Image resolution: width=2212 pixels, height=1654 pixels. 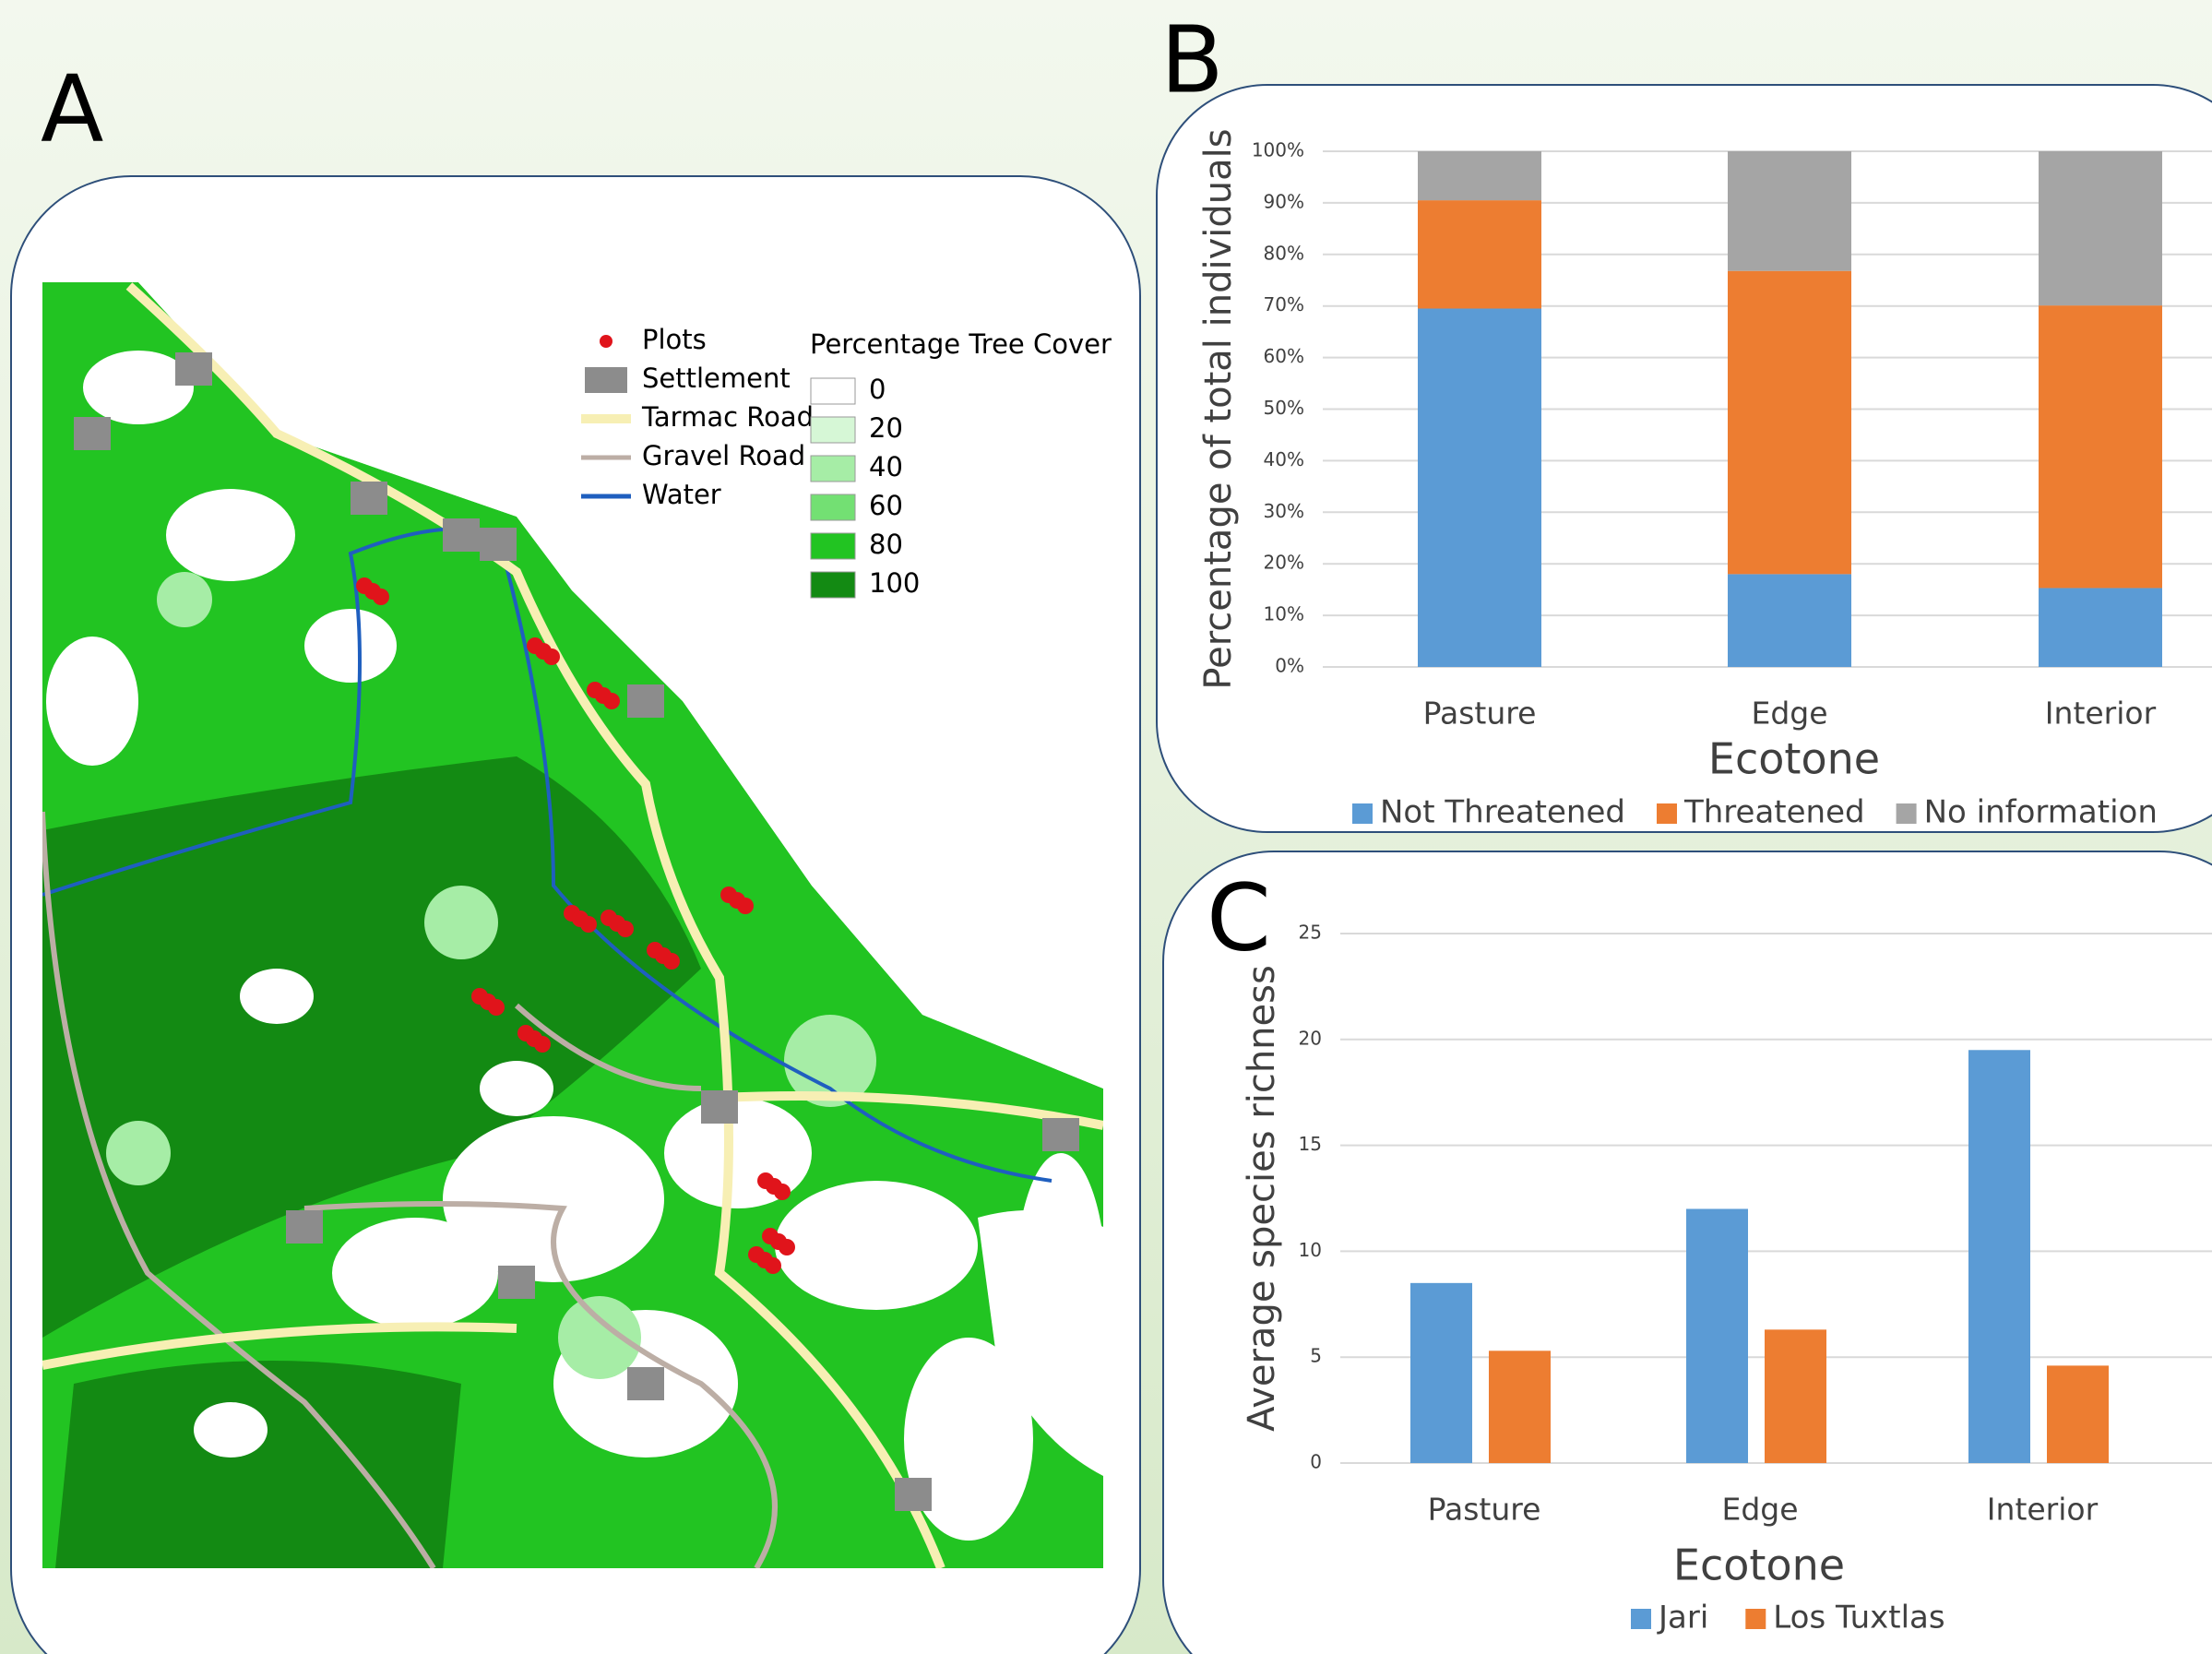 What do you see at coordinates (1239, 917) in the screenshot?
I see `panel-label: C` at bounding box center [1239, 917].